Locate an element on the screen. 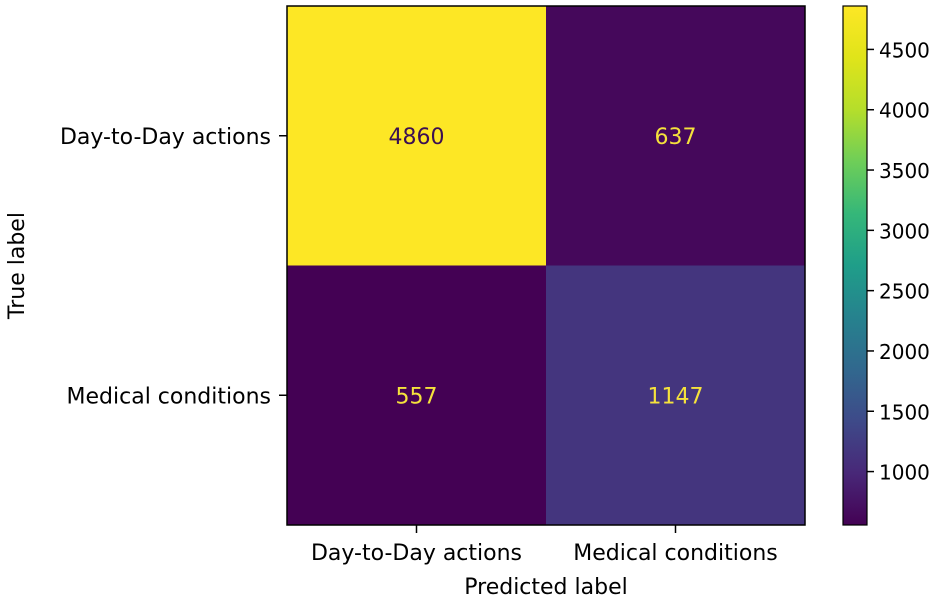  colorbar-axis: 1000 1500 2000 2500 3000 3500 4000 4500 is located at coordinates (898, 261).